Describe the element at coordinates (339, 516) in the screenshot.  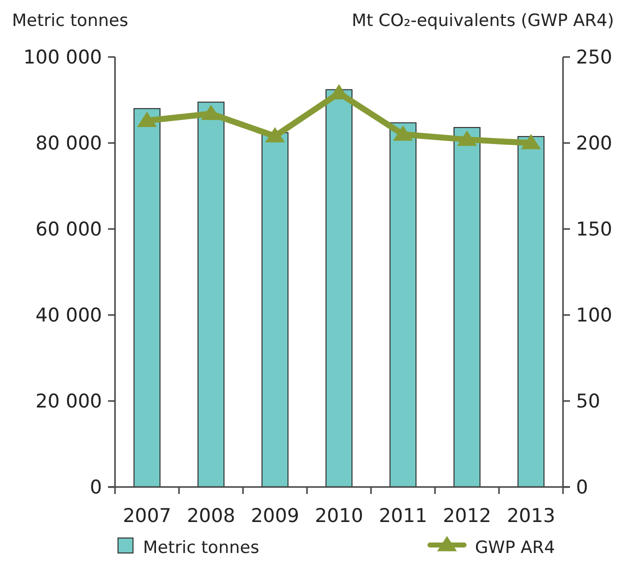
I see `x-tick-label: 2010` at that location.